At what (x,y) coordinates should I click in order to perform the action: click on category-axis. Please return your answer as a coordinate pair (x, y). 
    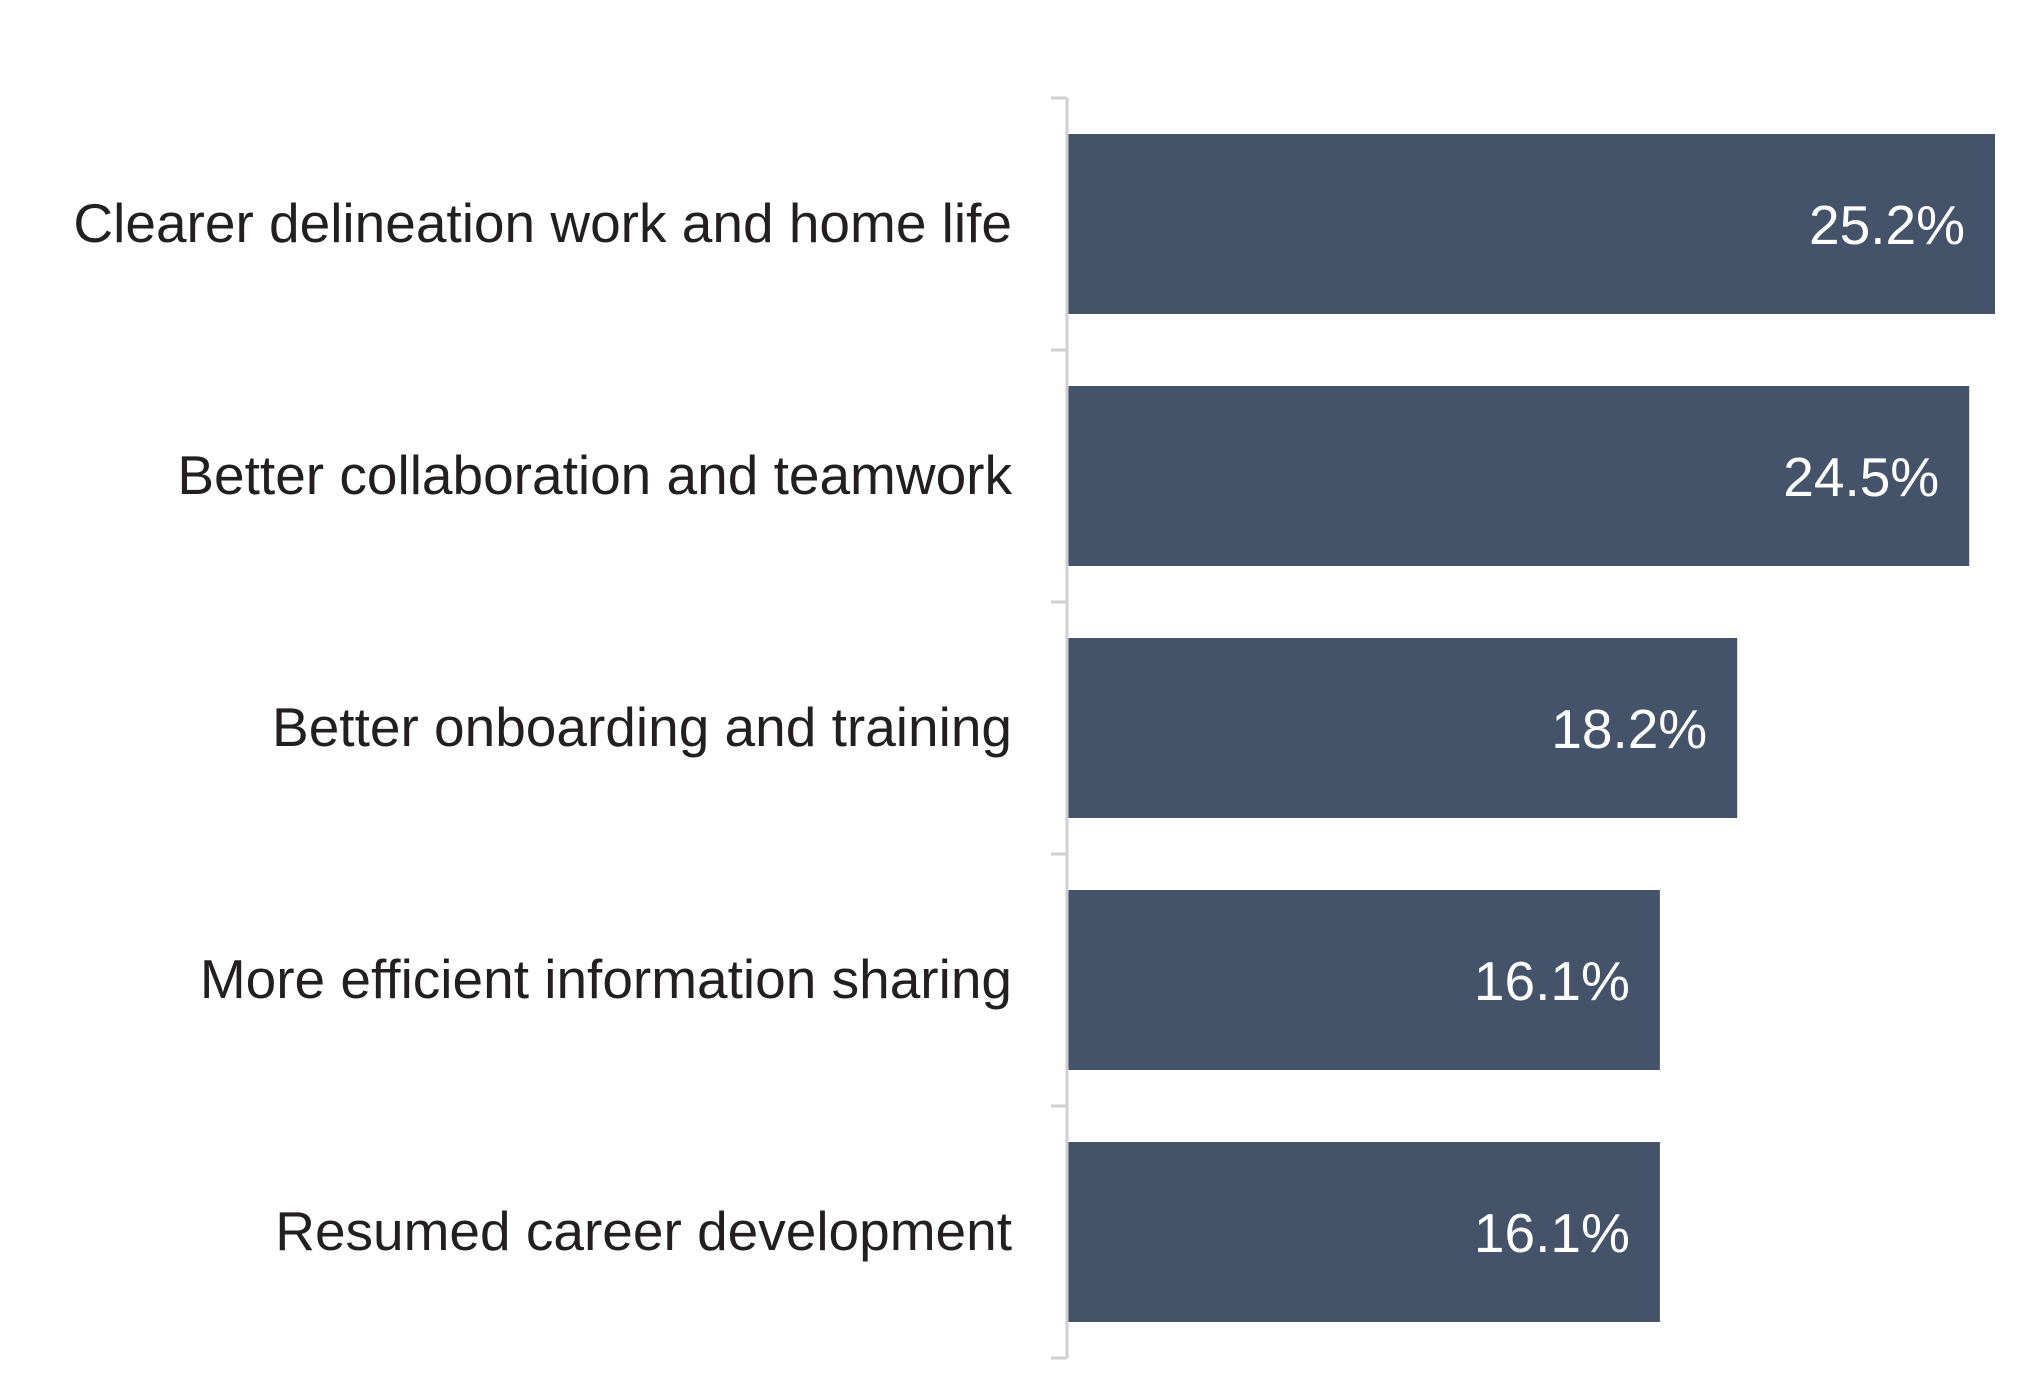
    Looking at the image, I should click on (1060, 728).